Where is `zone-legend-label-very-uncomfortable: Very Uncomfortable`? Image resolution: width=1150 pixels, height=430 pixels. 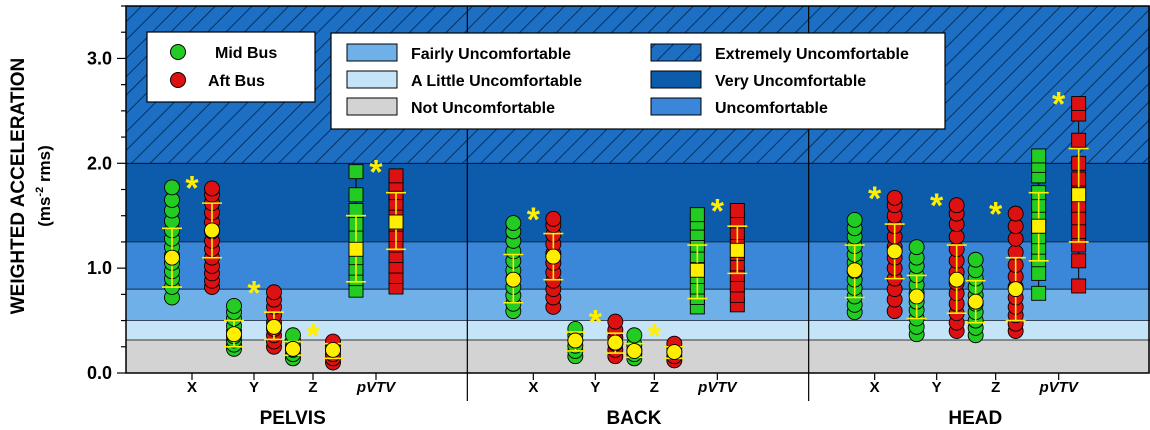 zone-legend-label-very-uncomfortable: Very Uncomfortable is located at coordinates (790, 81).